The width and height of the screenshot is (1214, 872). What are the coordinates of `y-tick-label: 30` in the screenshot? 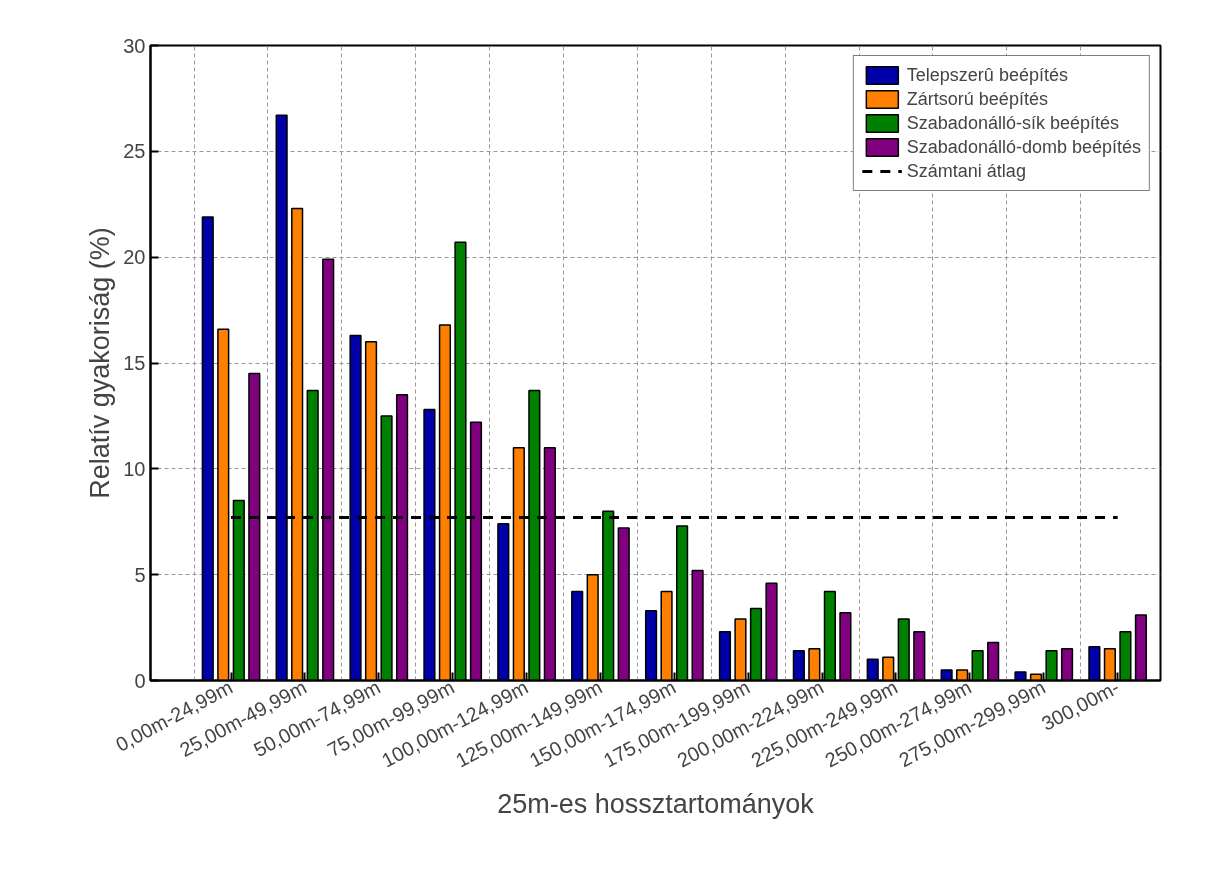 It's located at (134, 45).